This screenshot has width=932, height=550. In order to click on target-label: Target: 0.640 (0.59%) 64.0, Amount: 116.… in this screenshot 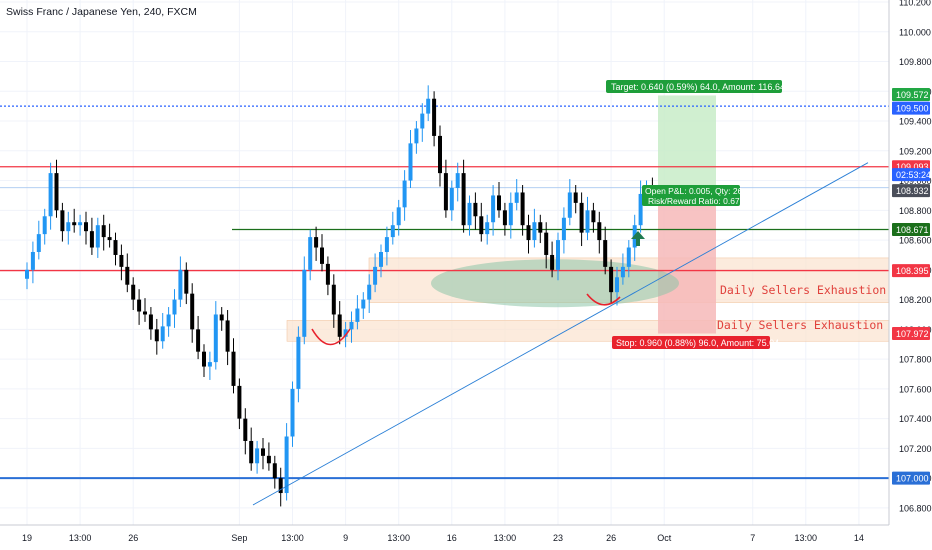, I will do `click(698, 87)`.